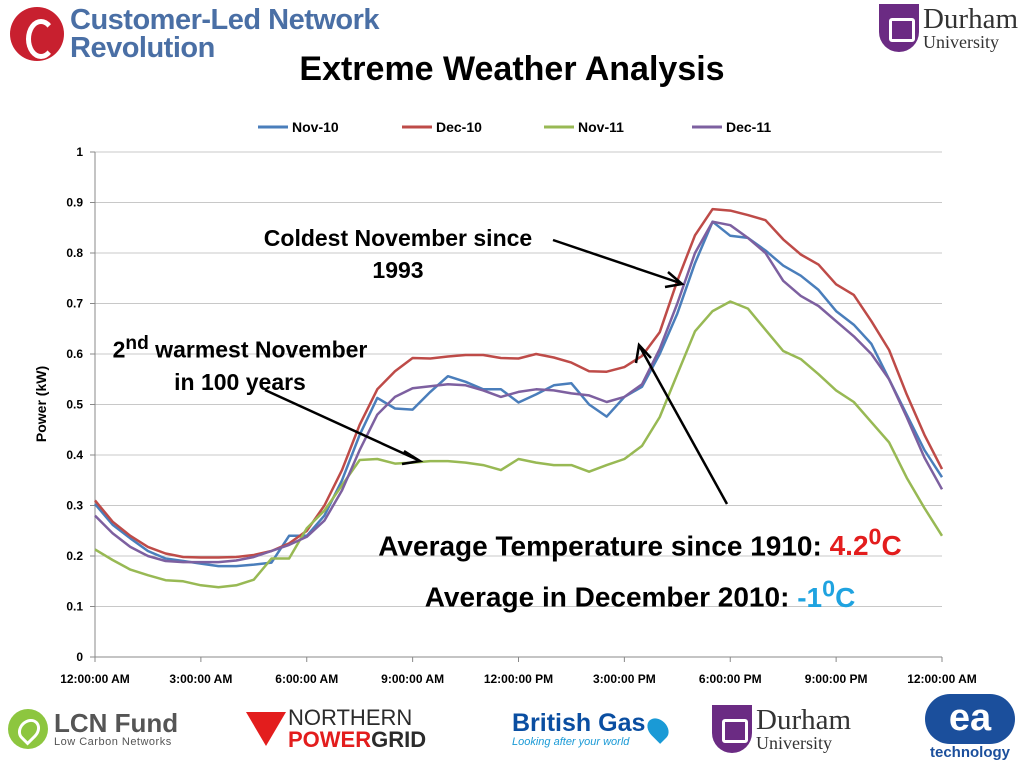 The image size is (1024, 768). Describe the element at coordinates (266, 729) in the screenshot. I see `npg-triangle-icon` at that location.